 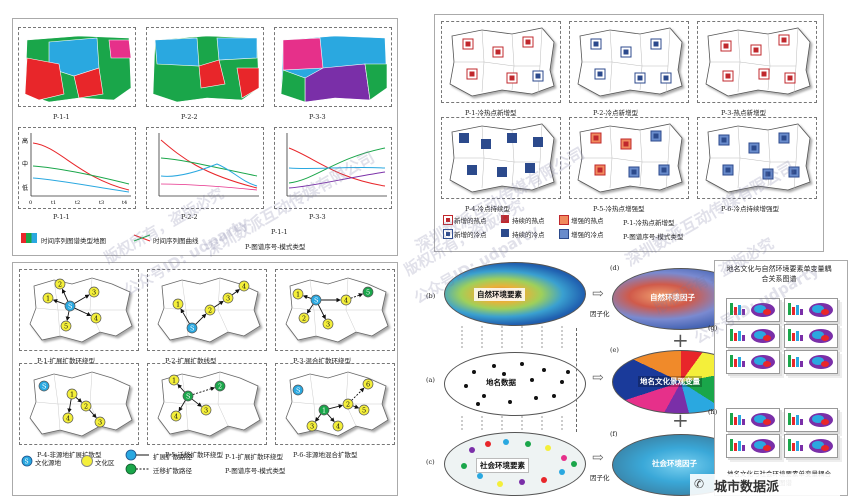 I want to click on placename-points, so click(x=517, y=384).